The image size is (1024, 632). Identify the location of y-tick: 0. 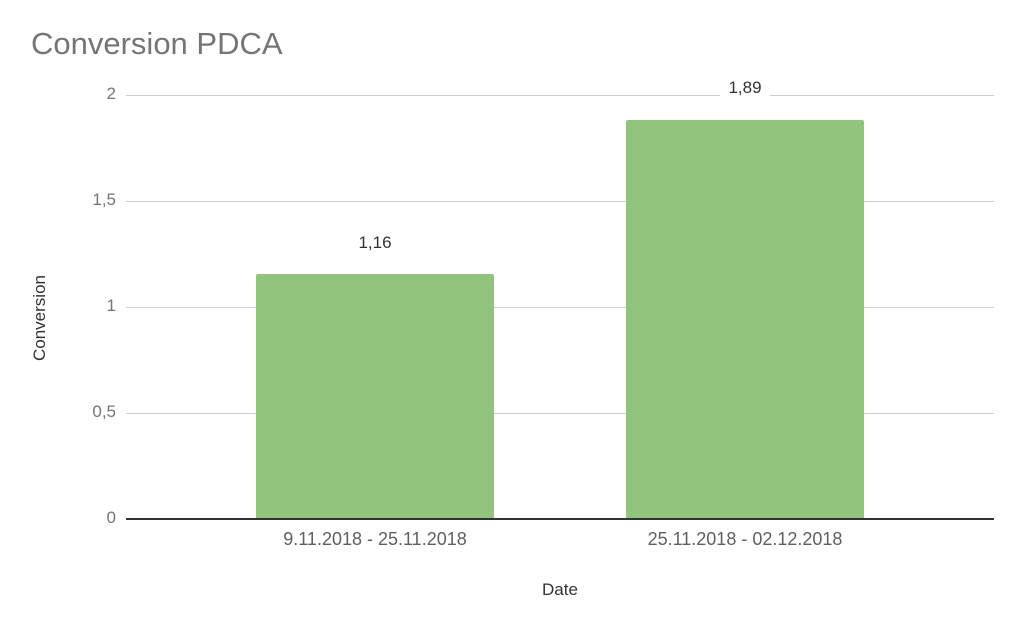
(111, 517).